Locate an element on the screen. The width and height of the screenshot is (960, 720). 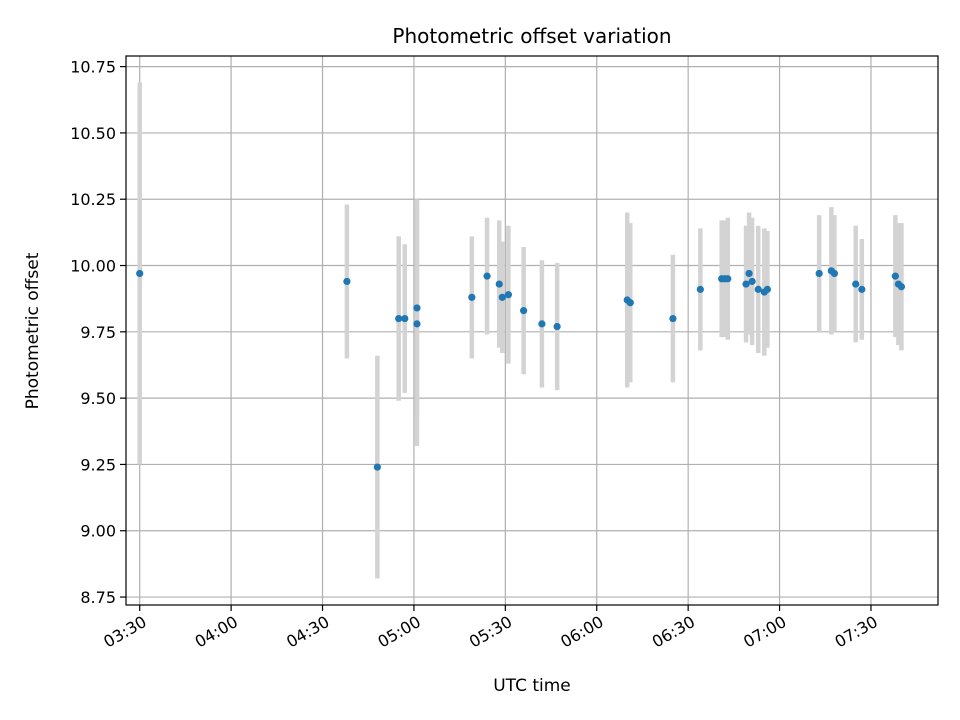
y-tick-label: 10.25 is located at coordinates (93, 199).